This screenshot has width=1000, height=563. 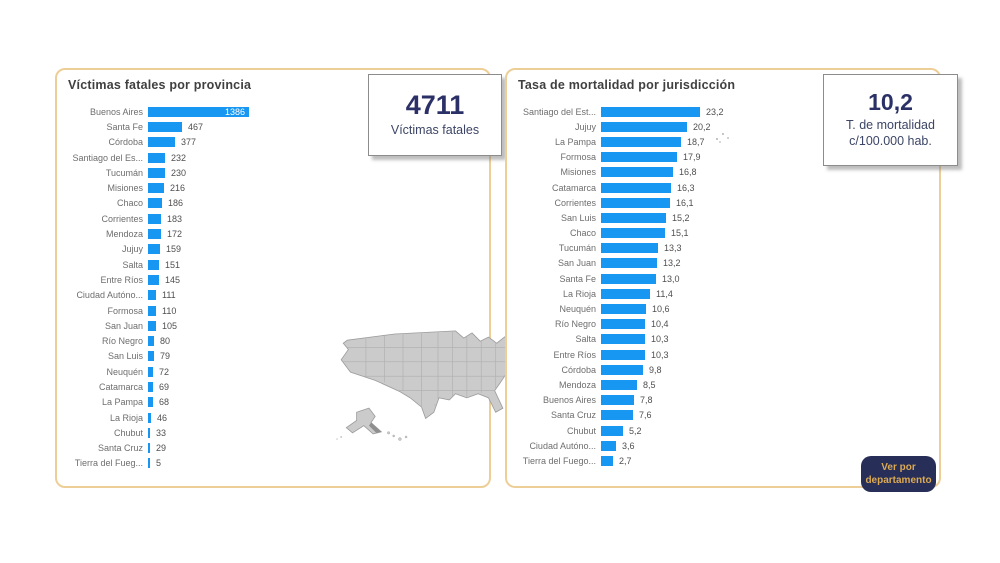 What do you see at coordinates (273, 463) in the screenshot?
I see `bar-row: Tierra del Fueg... 5` at bounding box center [273, 463].